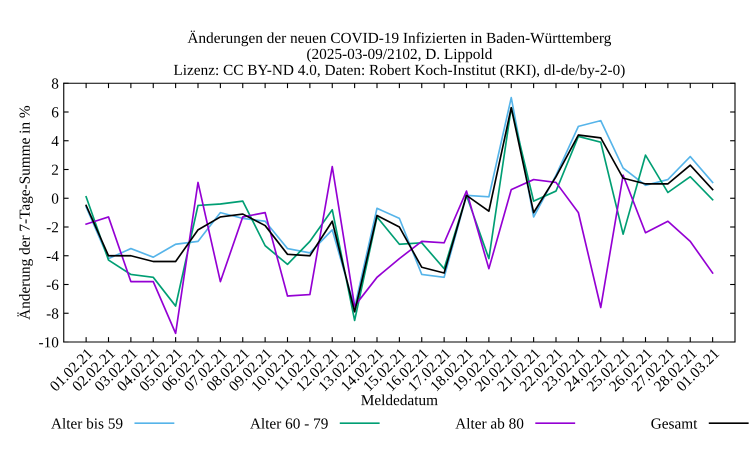 The width and height of the screenshot is (750, 450). What do you see at coordinates (55, 141) in the screenshot?
I see `y-tick-label: 4` at bounding box center [55, 141].